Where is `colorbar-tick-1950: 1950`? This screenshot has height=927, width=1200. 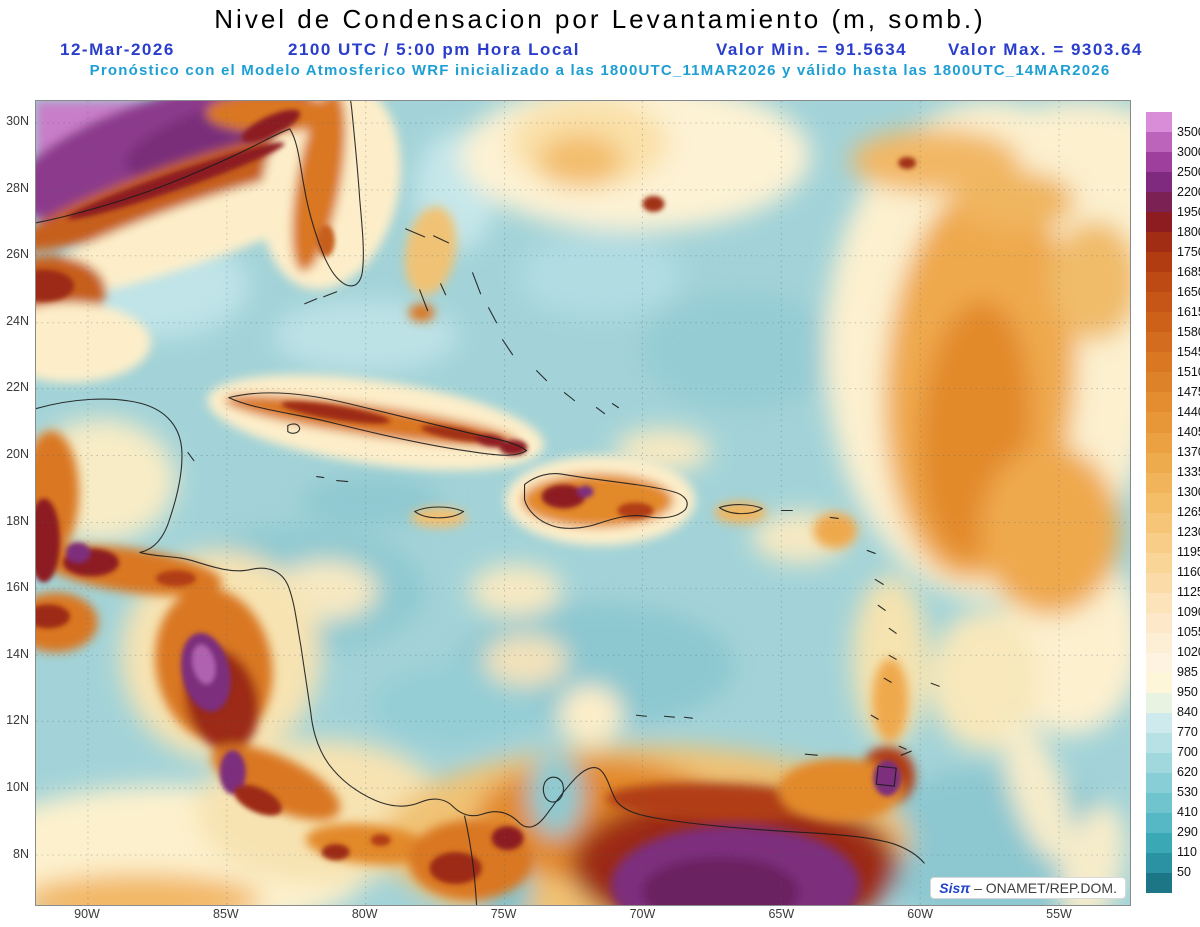
colorbar-tick-1950: 1950 is located at coordinates (1188, 211).